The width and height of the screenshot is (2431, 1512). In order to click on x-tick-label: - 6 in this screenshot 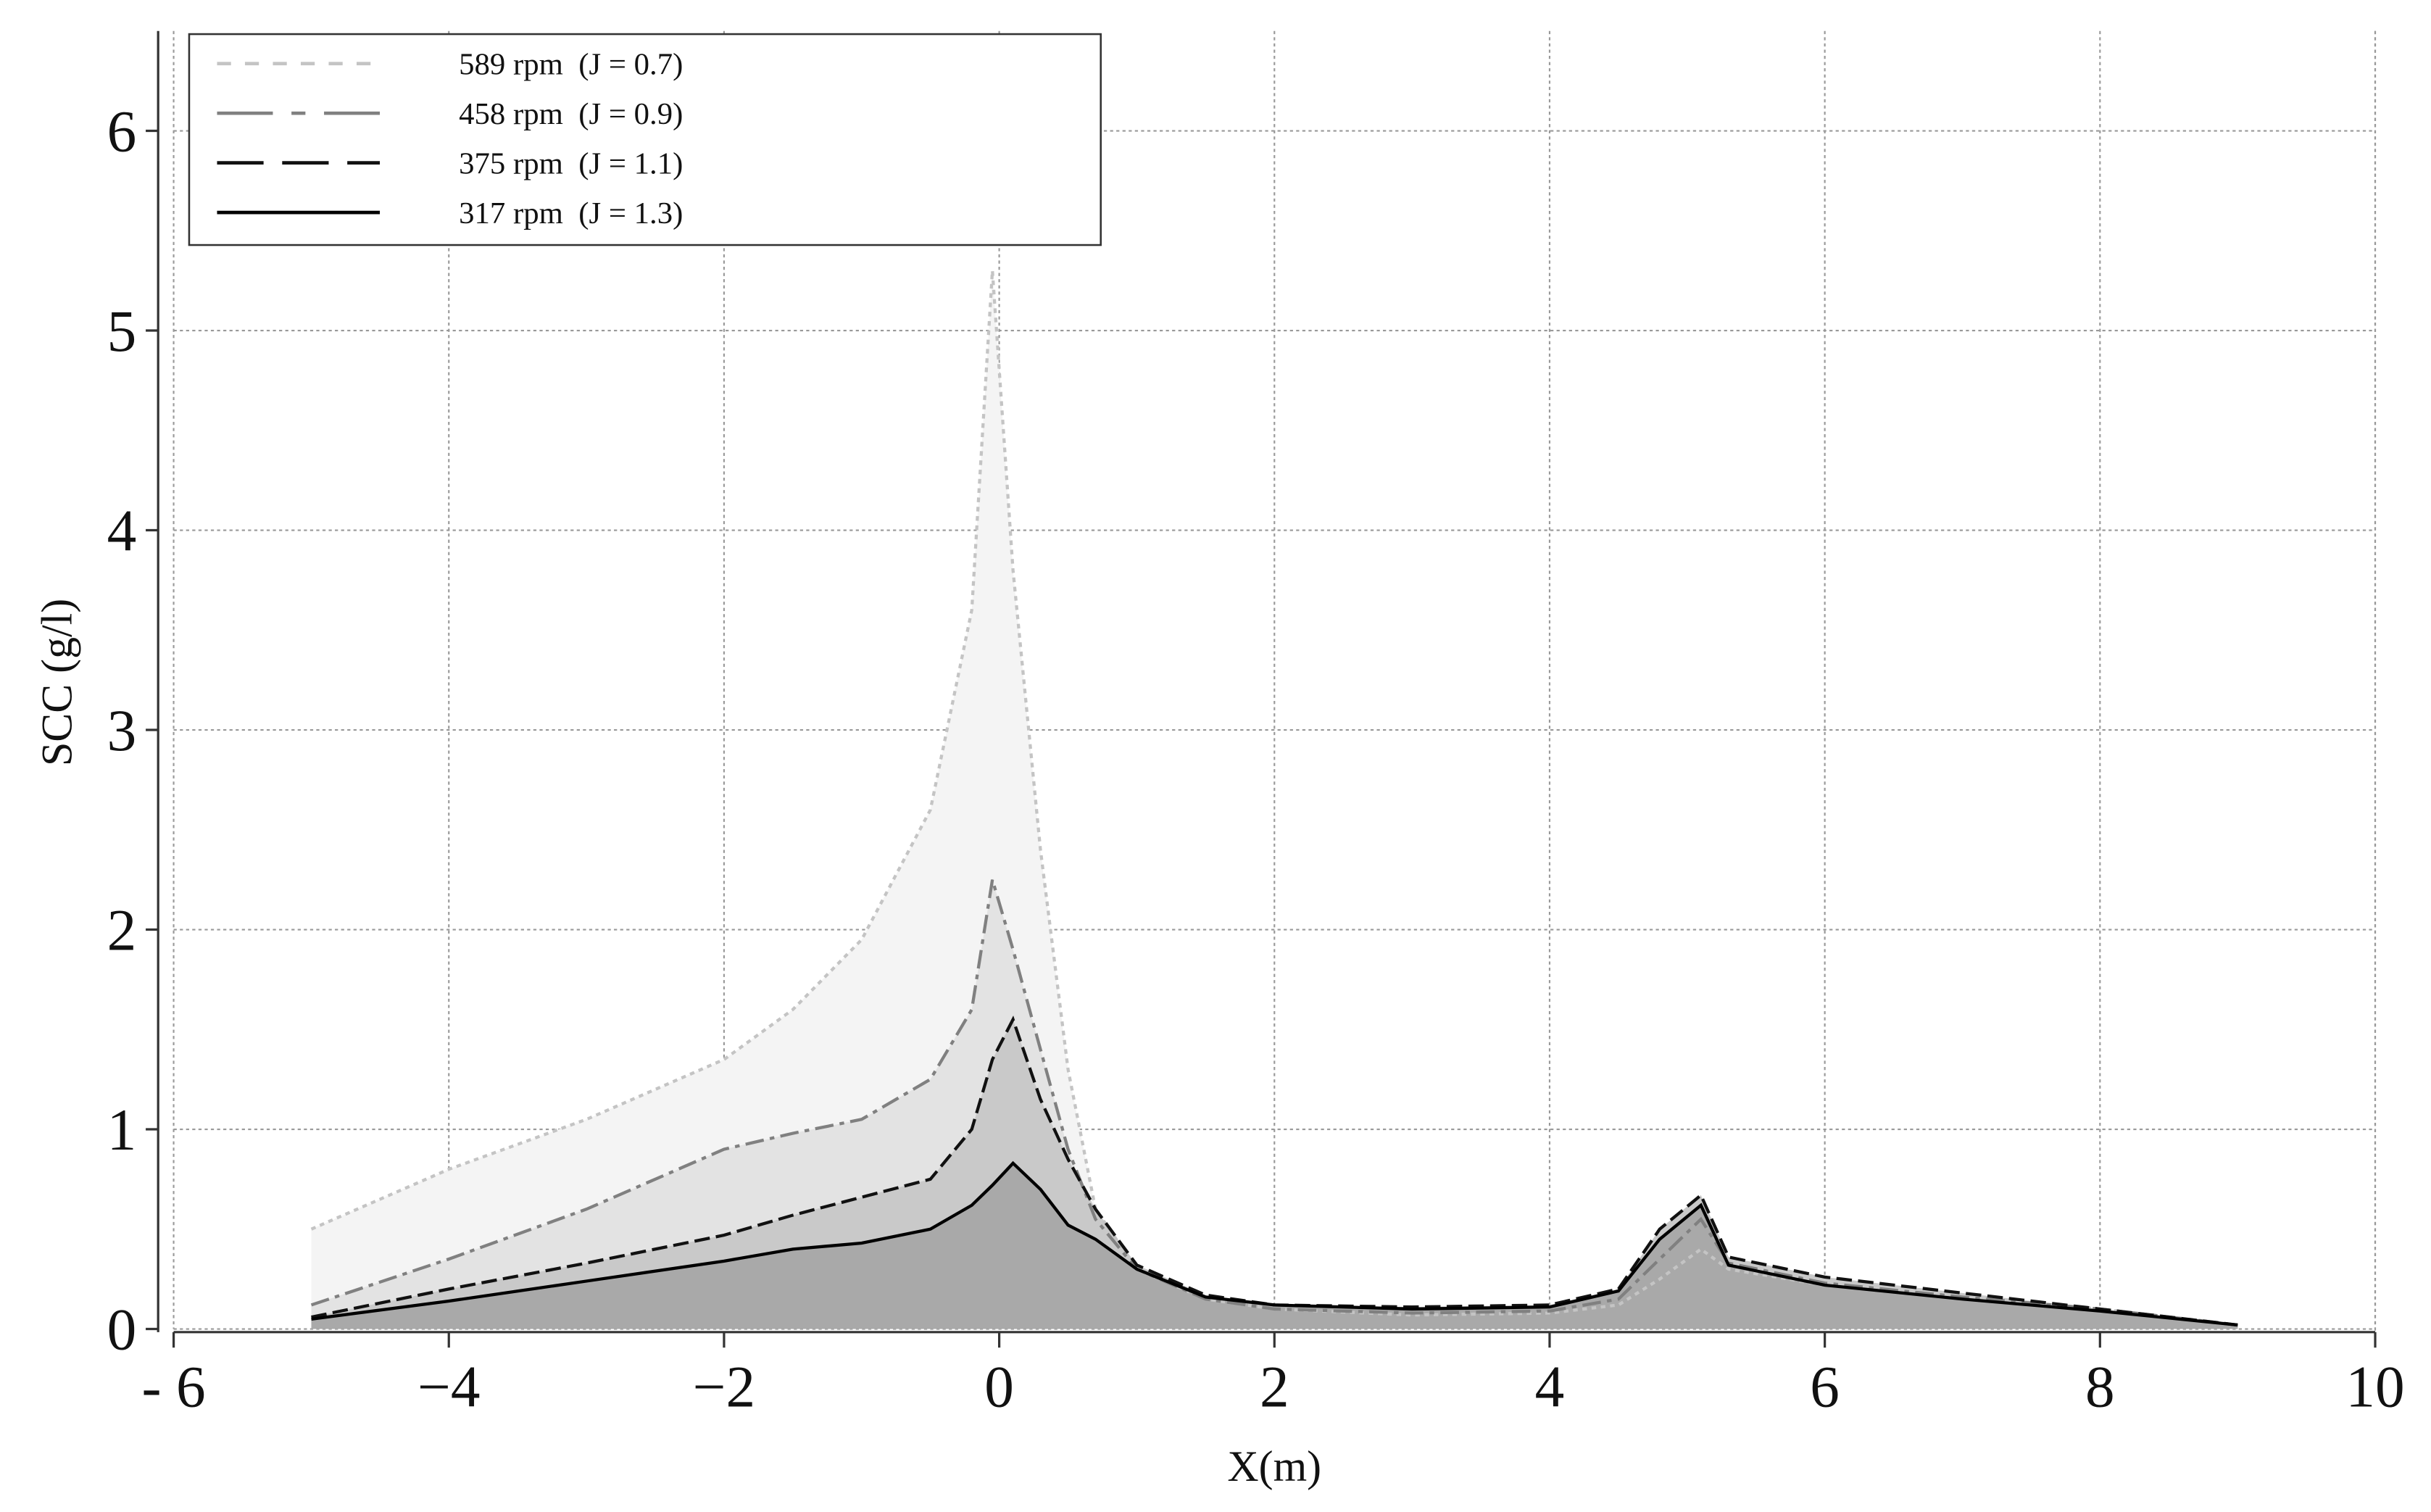, I will do `click(174, 1387)`.